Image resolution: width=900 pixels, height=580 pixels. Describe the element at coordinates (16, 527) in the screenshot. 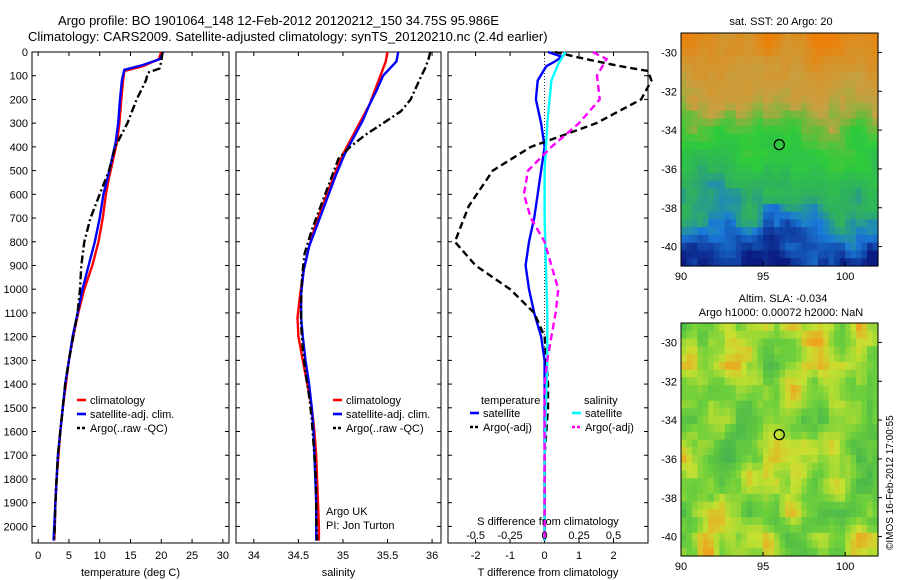

I see `y-tick-label: 2000` at that location.